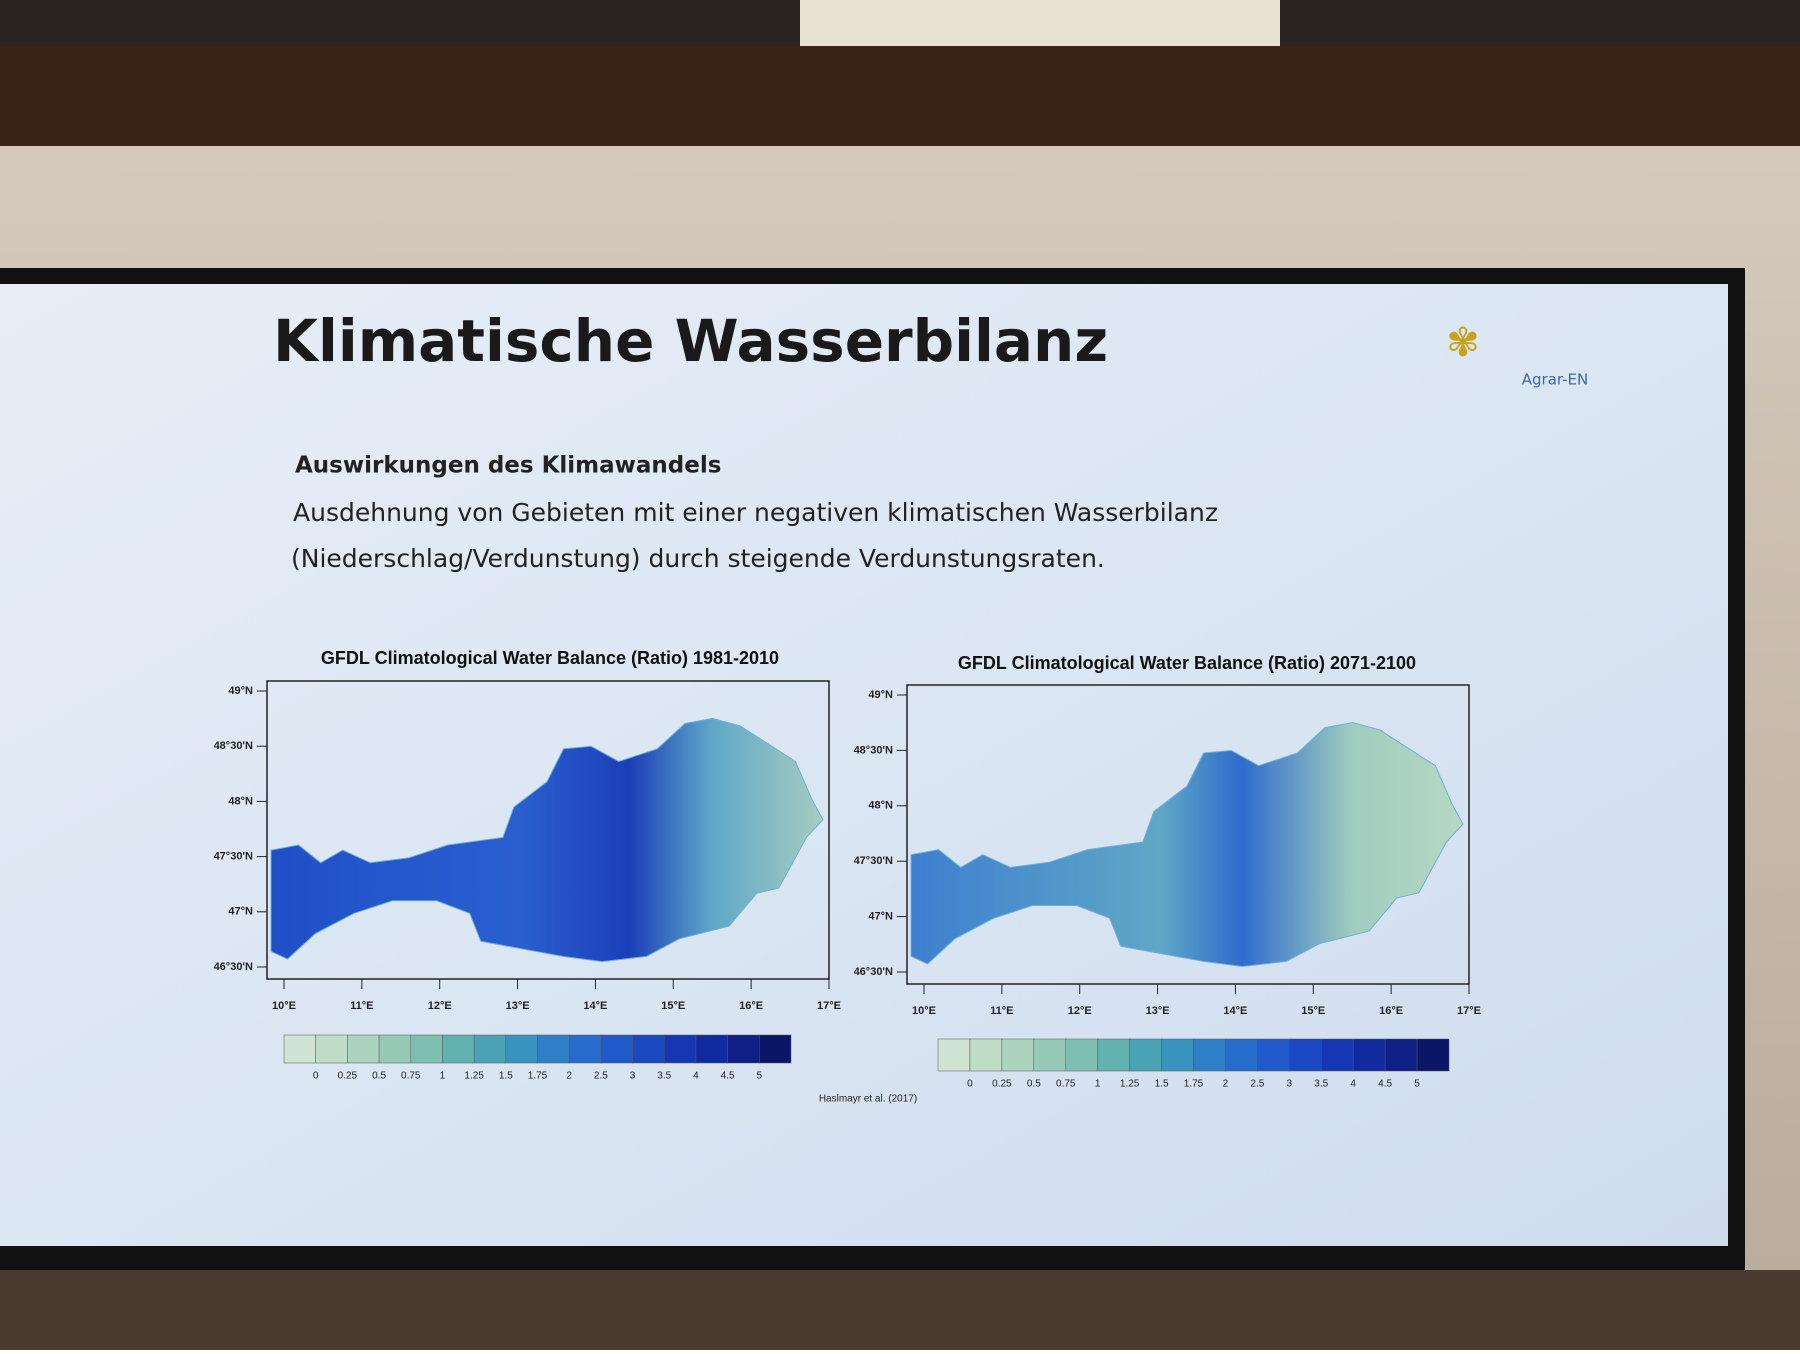 Image resolution: width=1800 pixels, height=1354 pixels. What do you see at coordinates (1040, 23) in the screenshot?
I see `frame` at bounding box center [1040, 23].